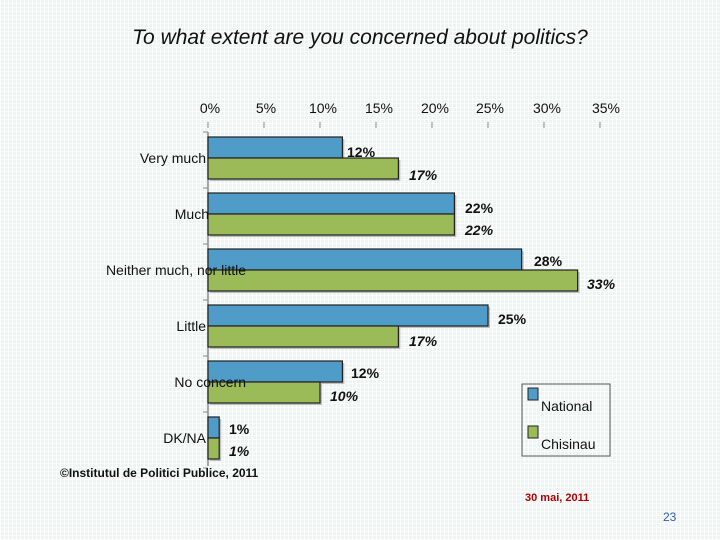 The height and width of the screenshot is (540, 720). What do you see at coordinates (344, 396) in the screenshot?
I see `data-label-chisinau-4: 10%` at bounding box center [344, 396].